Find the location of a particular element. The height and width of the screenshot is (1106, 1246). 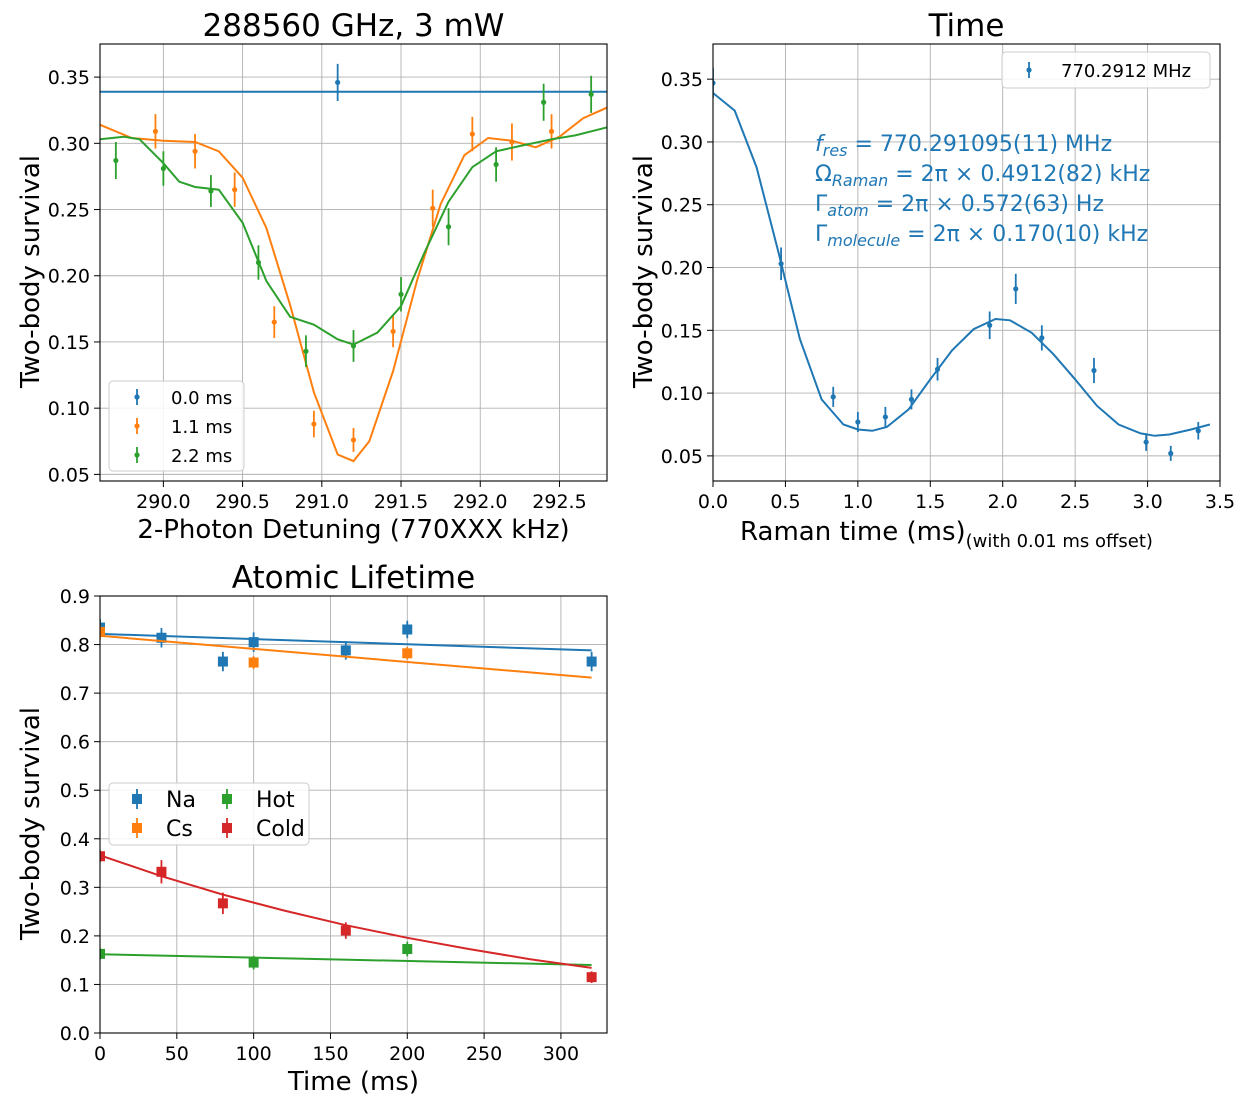

chart-title: Time is located at coordinates (966, 26).